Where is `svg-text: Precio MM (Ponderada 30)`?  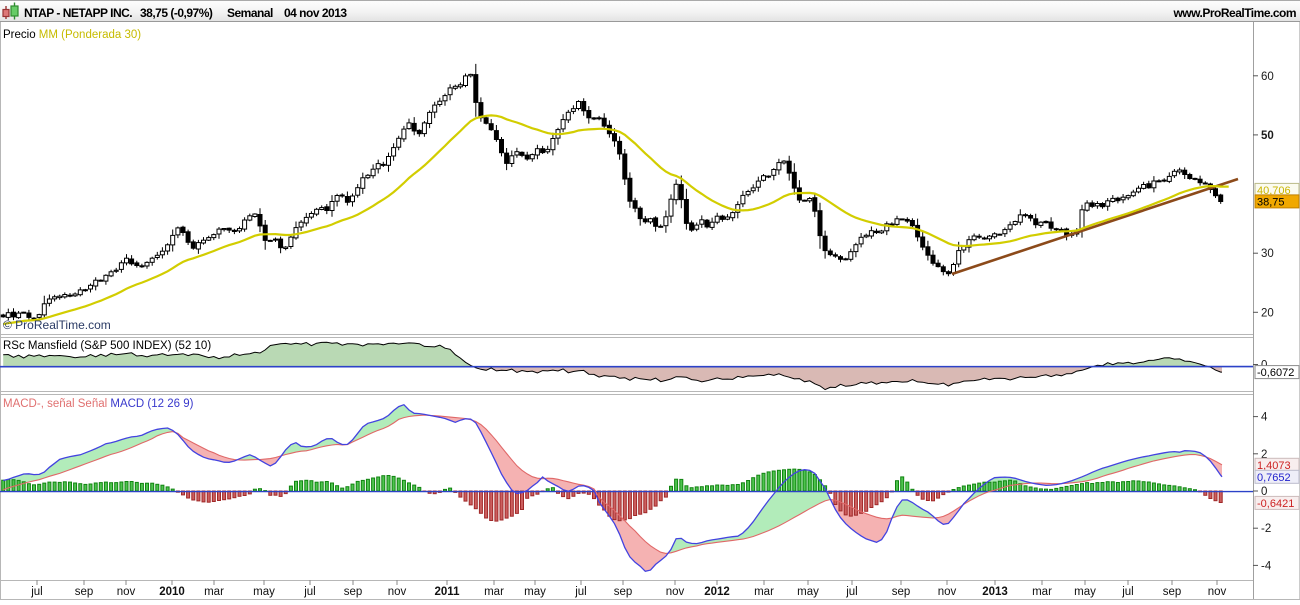
svg-text: Precio MM (Ponderada 30) is located at coordinates (72, 35).